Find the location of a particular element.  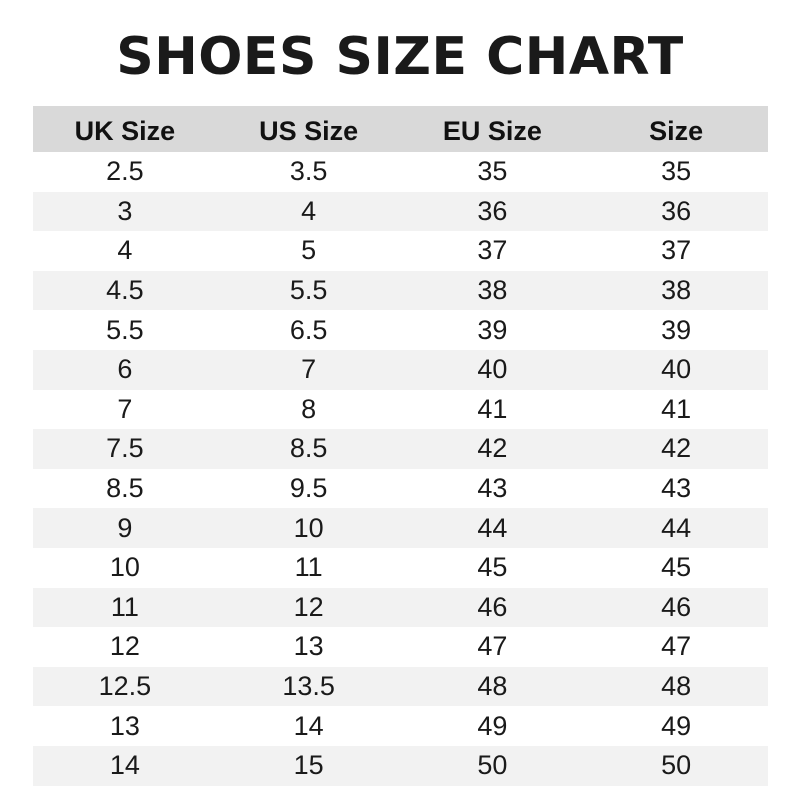

uk-size-cell: 9 is located at coordinates (125, 527).